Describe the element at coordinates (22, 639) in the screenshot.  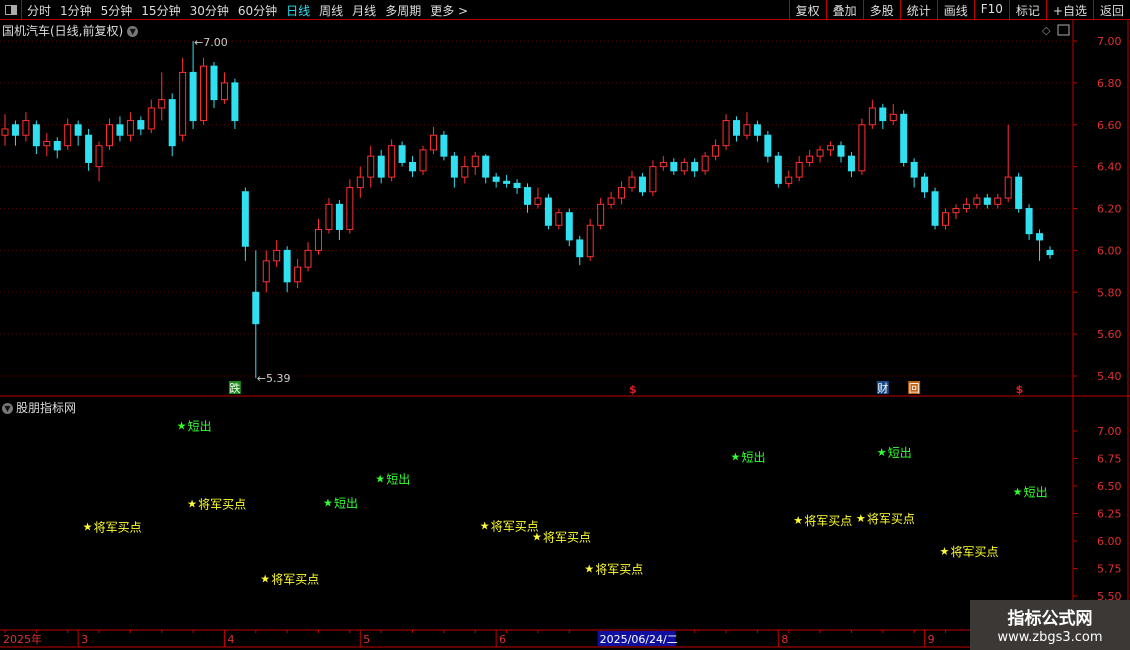
I see `year-label: 2025年` at that location.